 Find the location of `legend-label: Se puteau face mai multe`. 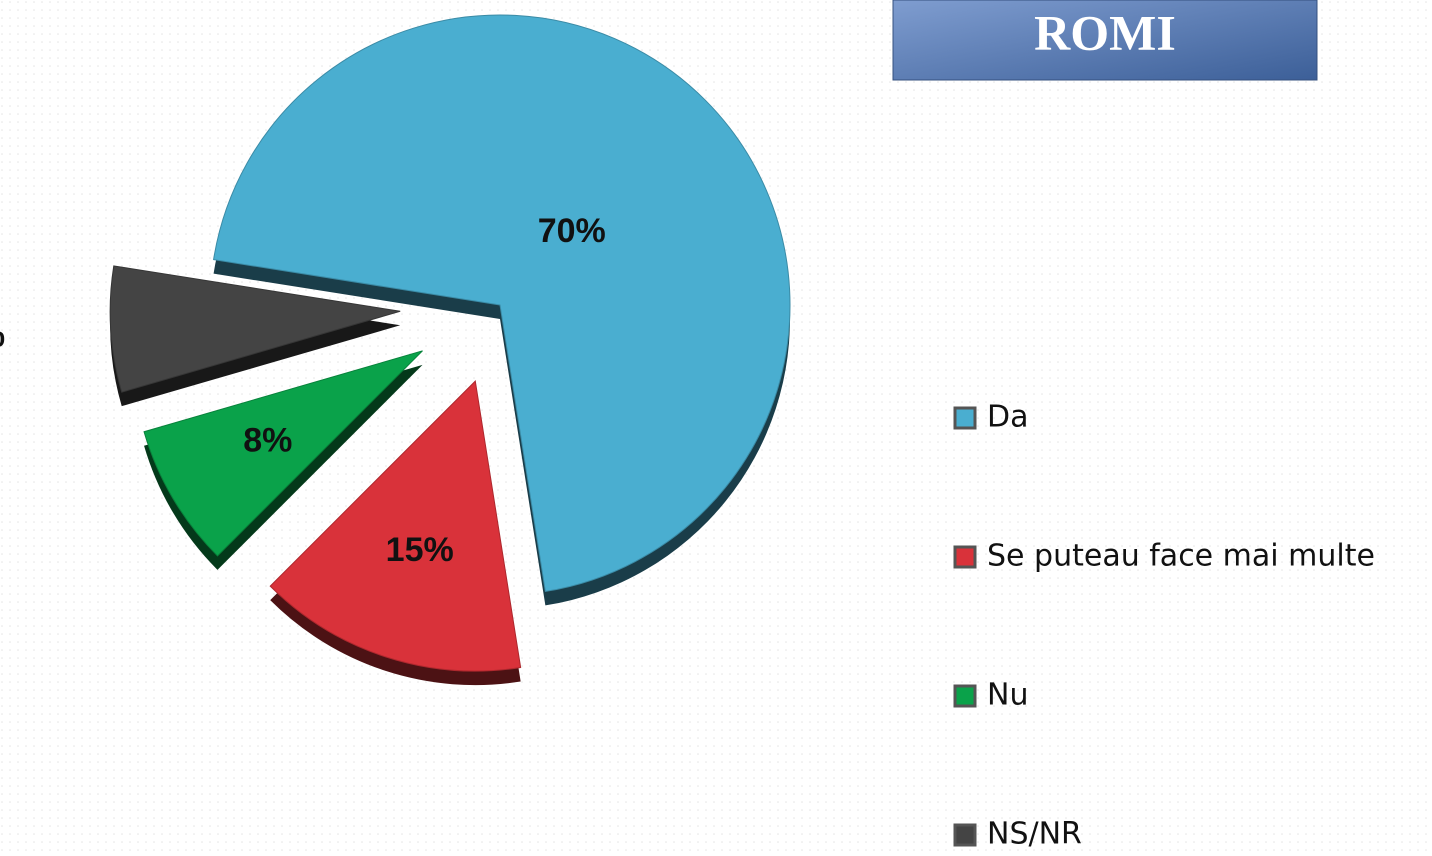

legend-label: Se puteau face mai multe is located at coordinates (1181, 556).